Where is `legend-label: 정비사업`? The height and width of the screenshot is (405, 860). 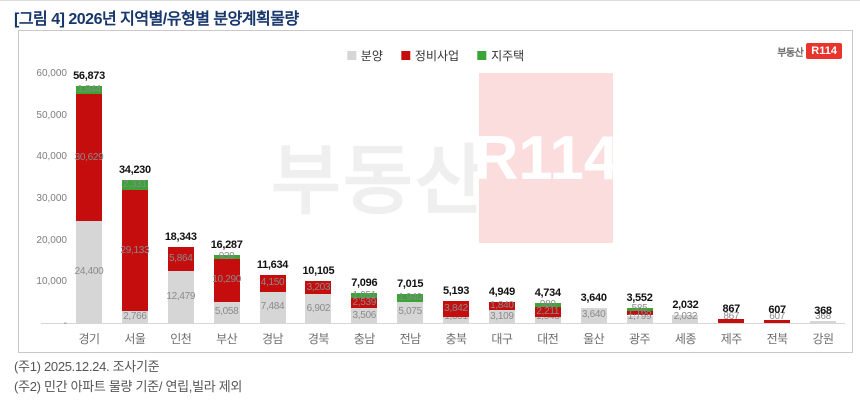 legend-label: 정비사업 is located at coordinates (437, 56).